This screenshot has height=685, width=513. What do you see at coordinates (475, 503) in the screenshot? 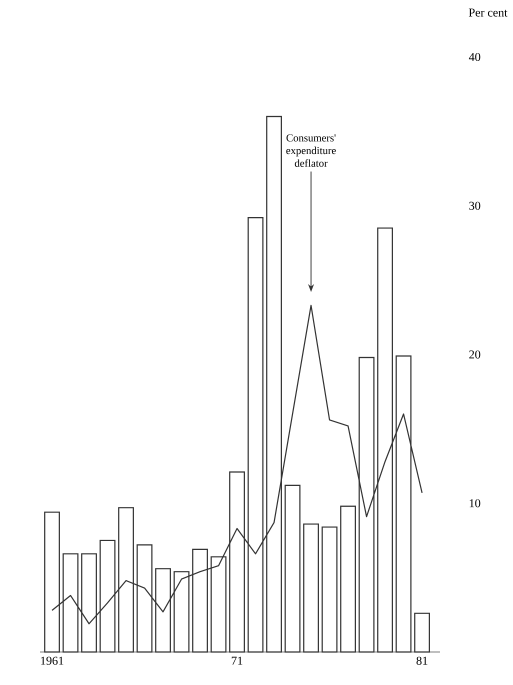
I see `y-tick-label: 10` at bounding box center [475, 503].